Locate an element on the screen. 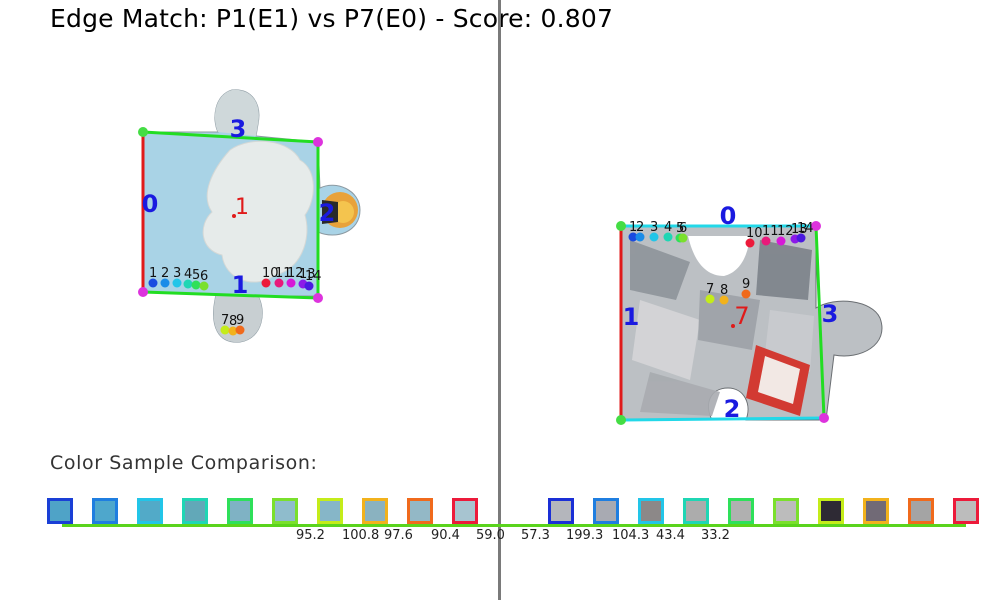 The image size is (1000, 600). right-sample-label-9: 9 is located at coordinates (746, 284).